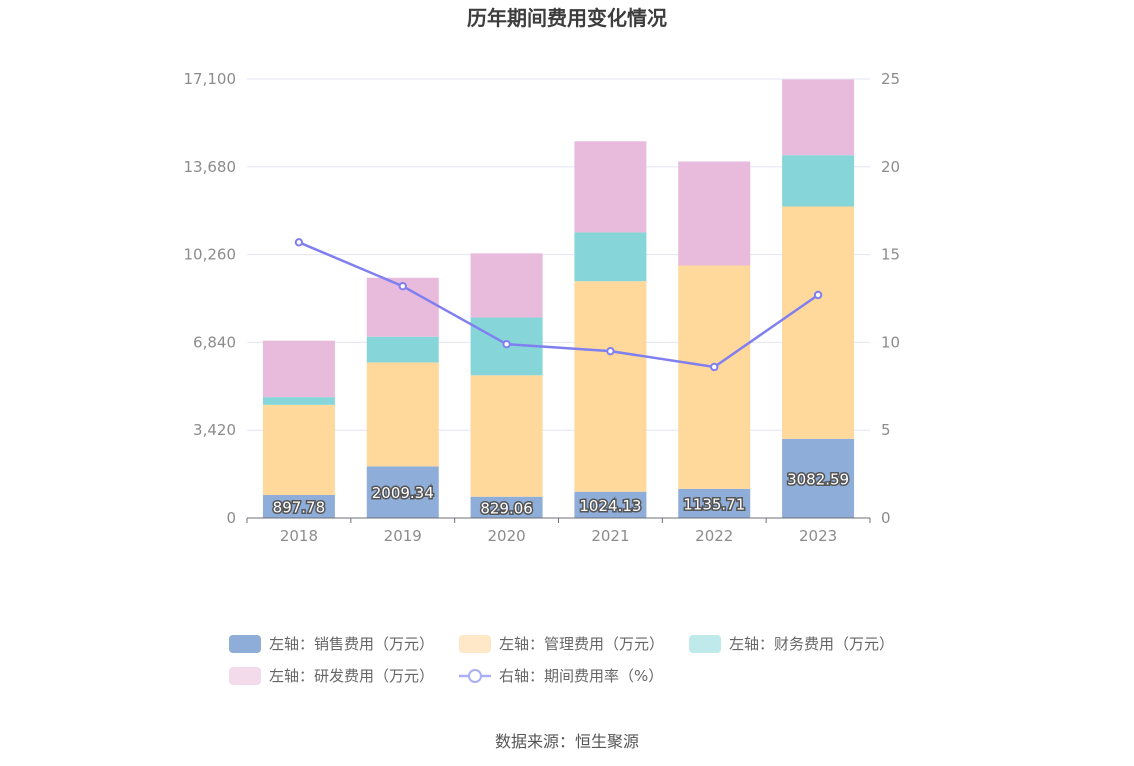 The image size is (1134, 766). I want to click on legend-marker-swatch, so click(475, 676).